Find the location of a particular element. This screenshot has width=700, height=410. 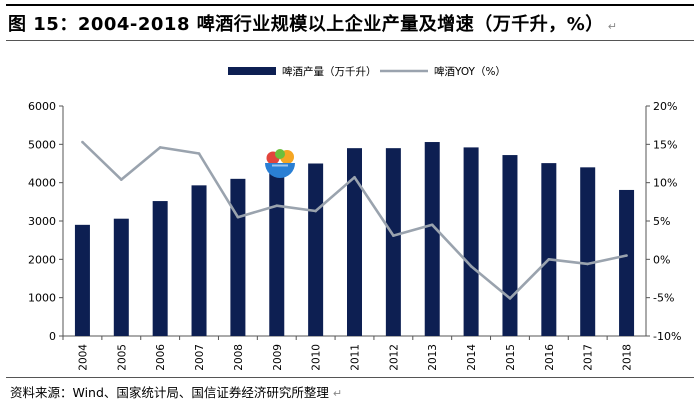

bar-2008 is located at coordinates (238, 257).